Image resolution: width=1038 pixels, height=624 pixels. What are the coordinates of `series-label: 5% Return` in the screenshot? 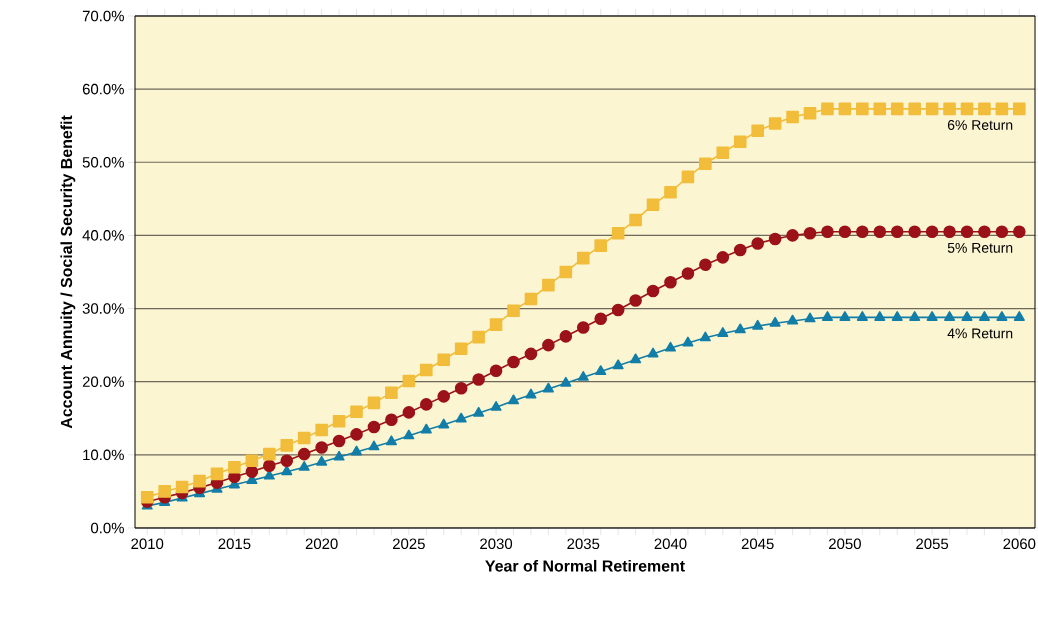 It's located at (980, 247).